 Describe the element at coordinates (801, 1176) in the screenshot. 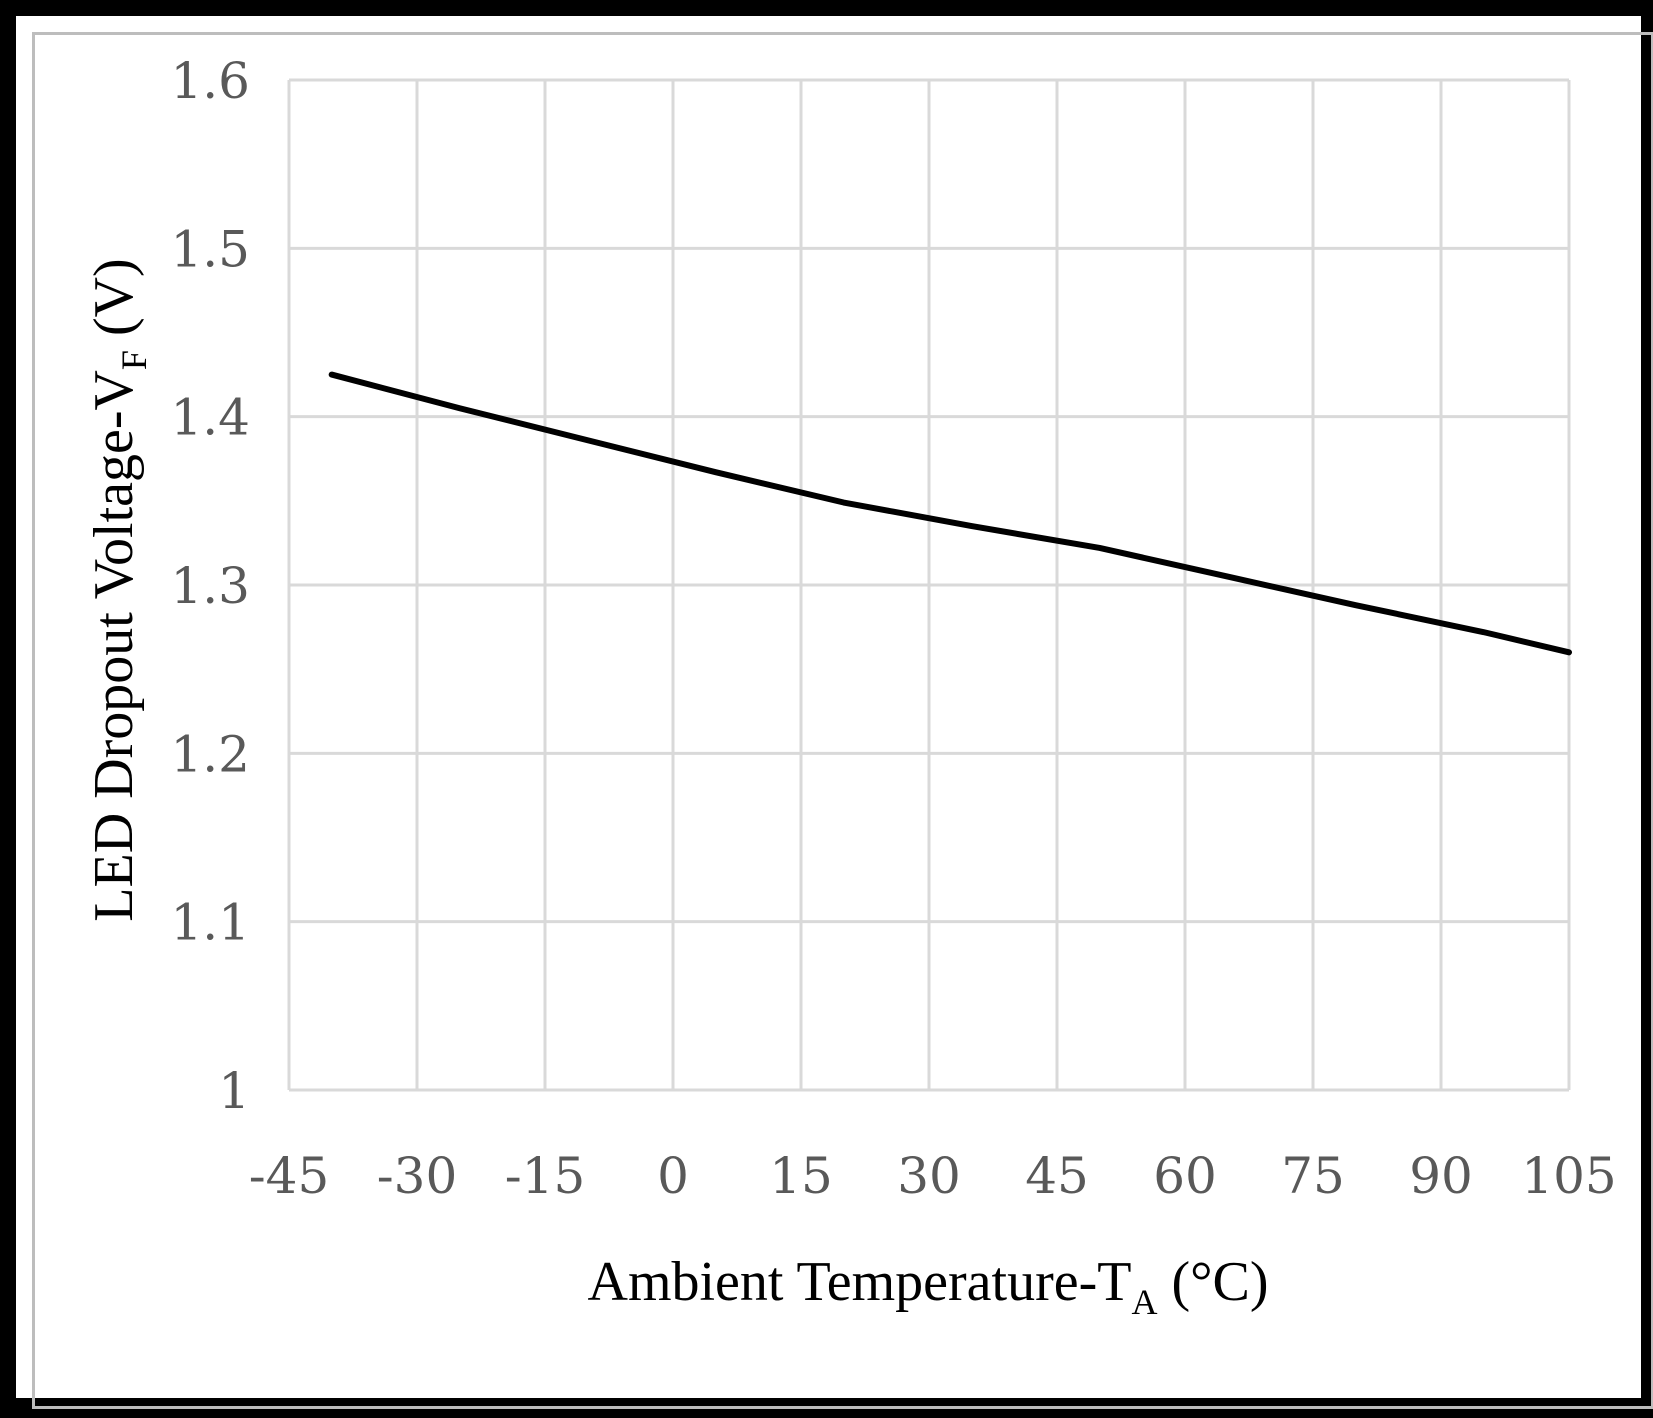

I see `x-tick-label: 15` at that location.